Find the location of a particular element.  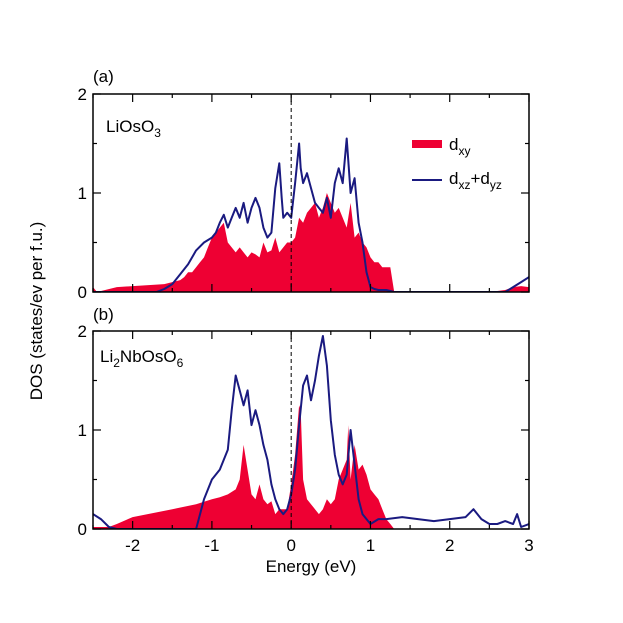

panel-b-y-tick-label: 0 is located at coordinates (82, 529).